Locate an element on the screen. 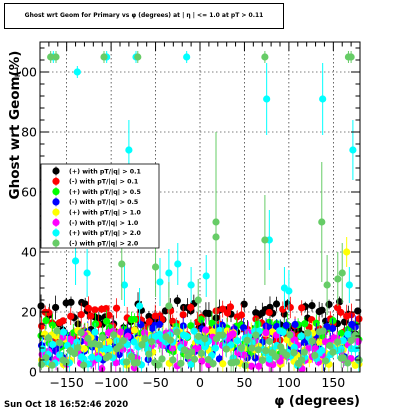  legend-label: (-) with pT/|q| > 0.1 is located at coordinates (103, 183).